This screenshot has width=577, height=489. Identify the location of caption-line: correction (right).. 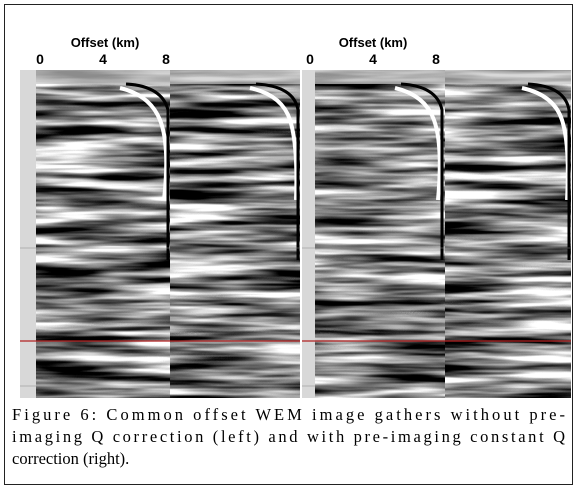
(70, 458).